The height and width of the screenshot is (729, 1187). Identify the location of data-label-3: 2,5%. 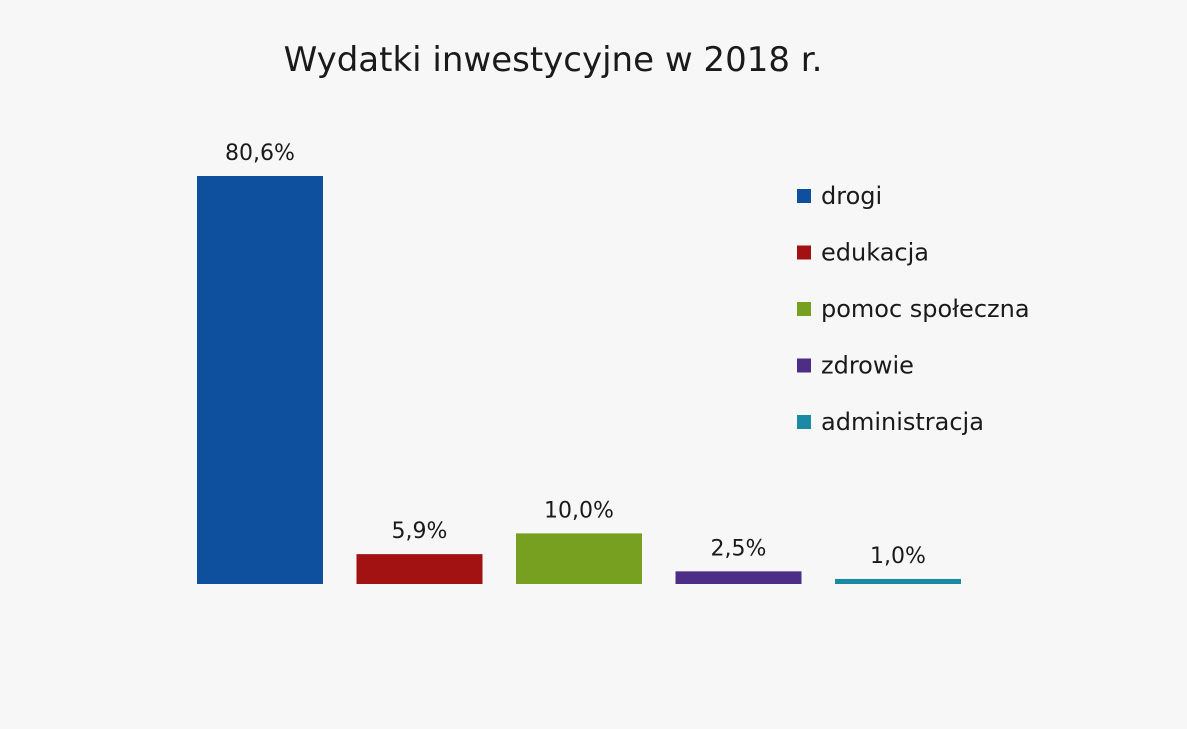
(739, 548).